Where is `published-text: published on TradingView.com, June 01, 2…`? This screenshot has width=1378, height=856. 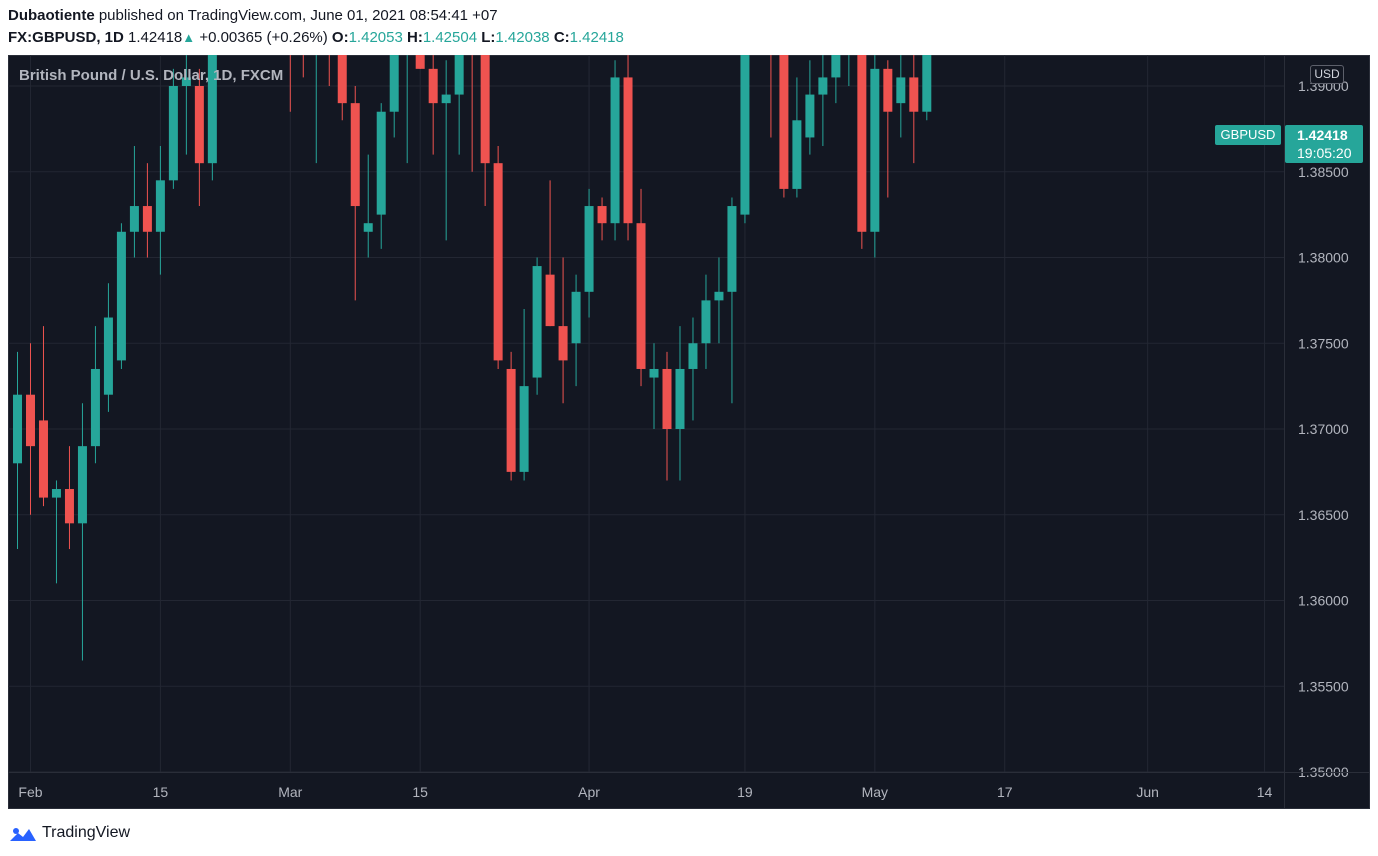 published-text: published on TradingView.com, June 01, 2… is located at coordinates (298, 15).